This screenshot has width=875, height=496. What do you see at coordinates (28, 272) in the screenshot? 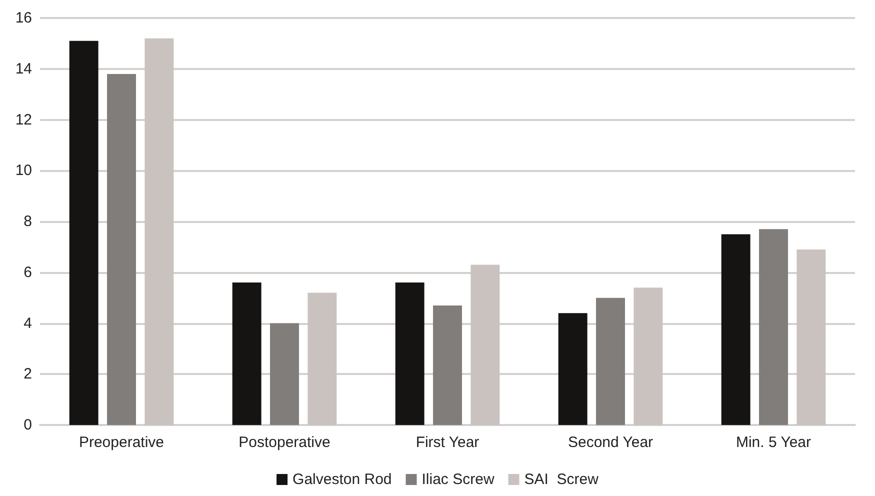
I see `y-tick-label: 6` at bounding box center [28, 272].